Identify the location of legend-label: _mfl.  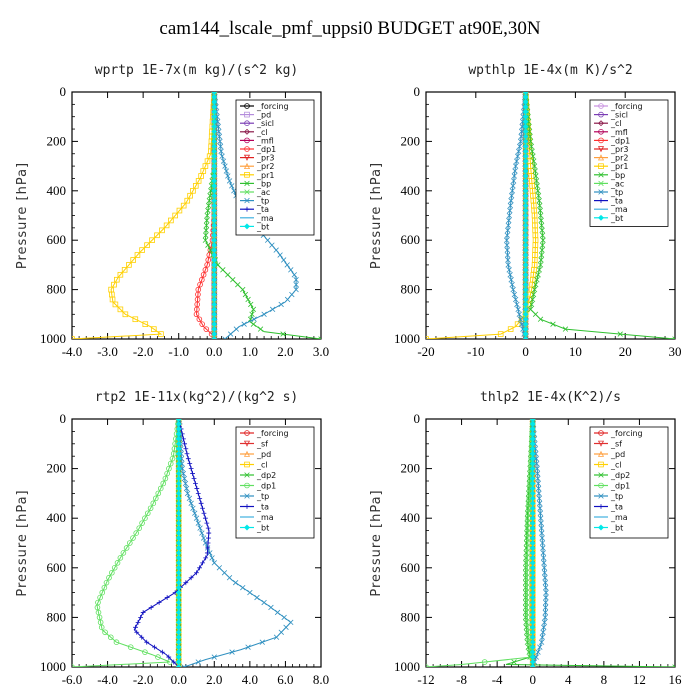
(619, 132).